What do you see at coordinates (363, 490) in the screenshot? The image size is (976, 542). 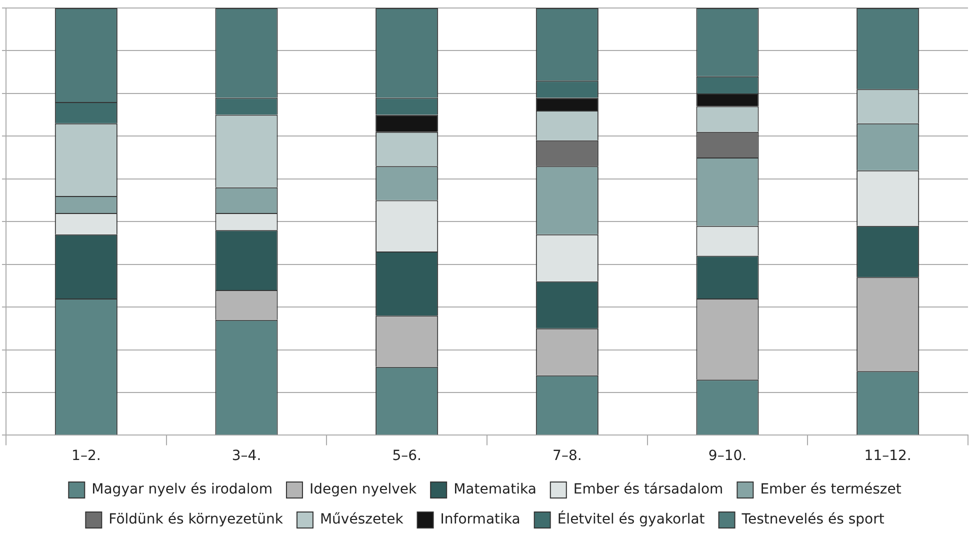 I see `legend-label: Idegen nyelvek` at bounding box center [363, 490].